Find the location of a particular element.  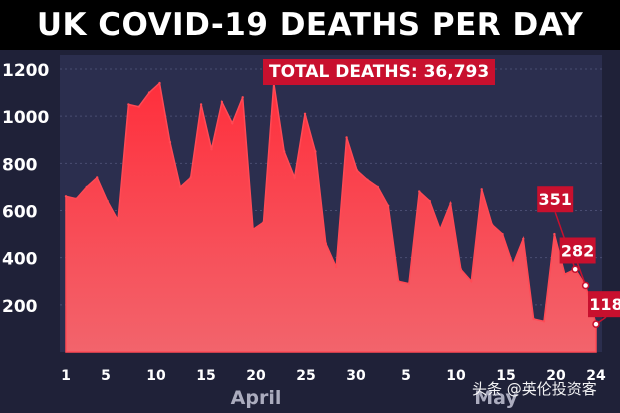

y-tick-label: 1200 is located at coordinates (25, 71).